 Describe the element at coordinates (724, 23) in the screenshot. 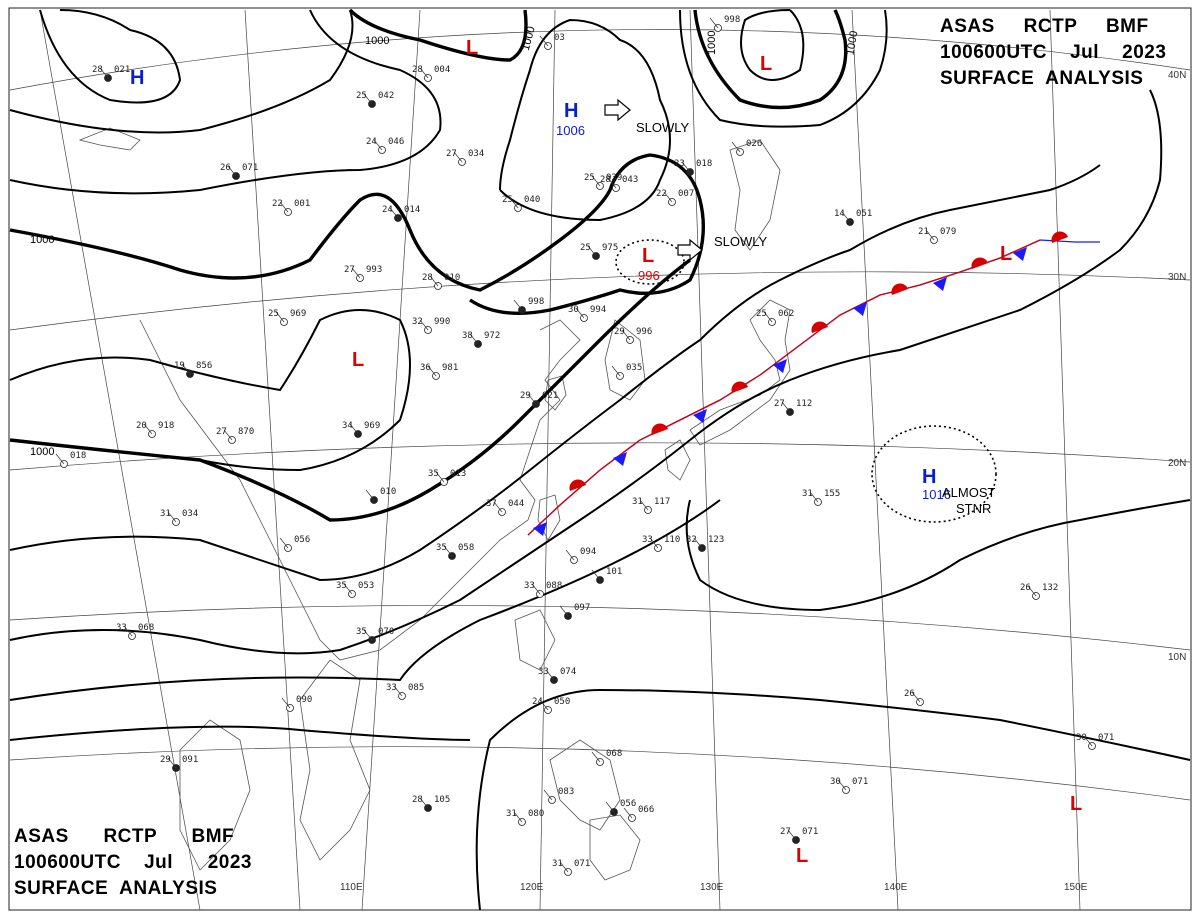

I see `station-plot: 998` at that location.